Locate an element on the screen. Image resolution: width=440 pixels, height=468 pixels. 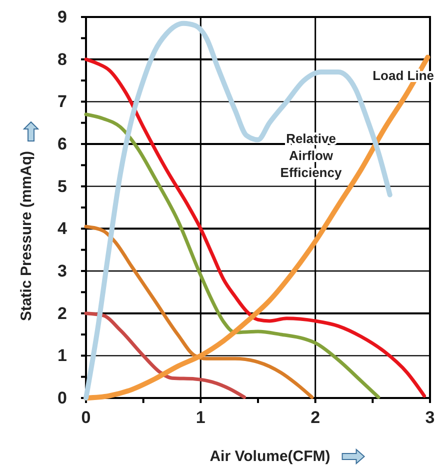
y-axis-title: Static Pressure (mmAq) is located at coordinates (26, 236).